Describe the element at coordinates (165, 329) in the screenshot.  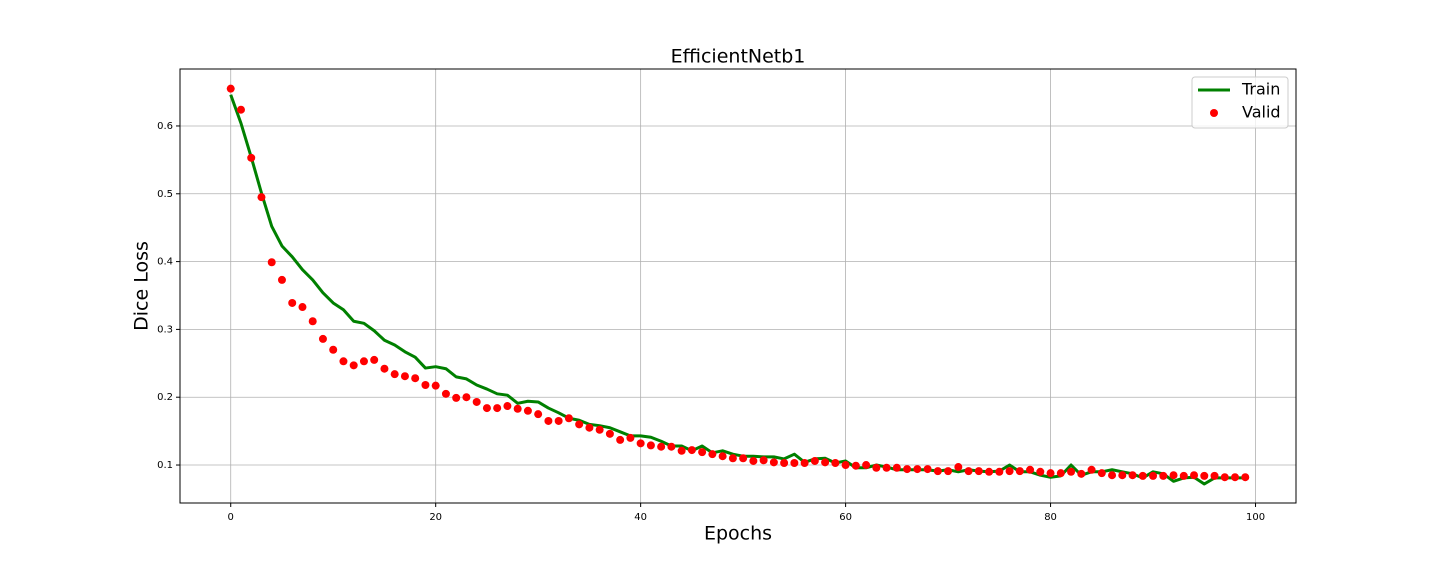
I see `y-tick-label: 0.3` at that location.